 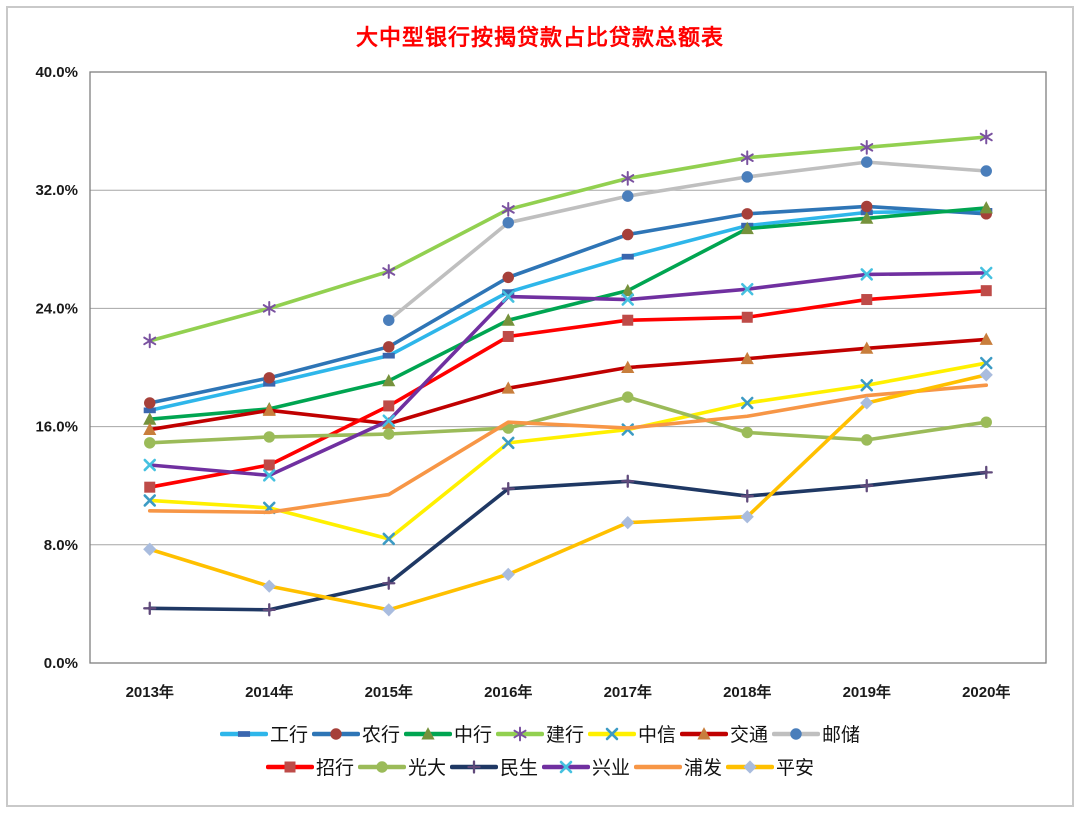 What do you see at coordinates (334, 768) in the screenshot?
I see `legend-label: 招行` at bounding box center [334, 768].